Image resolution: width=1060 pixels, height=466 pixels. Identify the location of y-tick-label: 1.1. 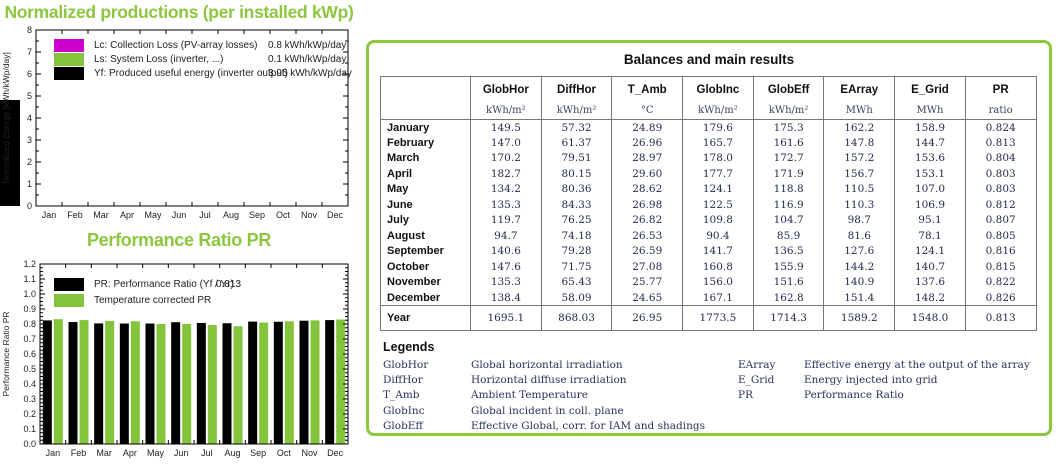
(29, 279).